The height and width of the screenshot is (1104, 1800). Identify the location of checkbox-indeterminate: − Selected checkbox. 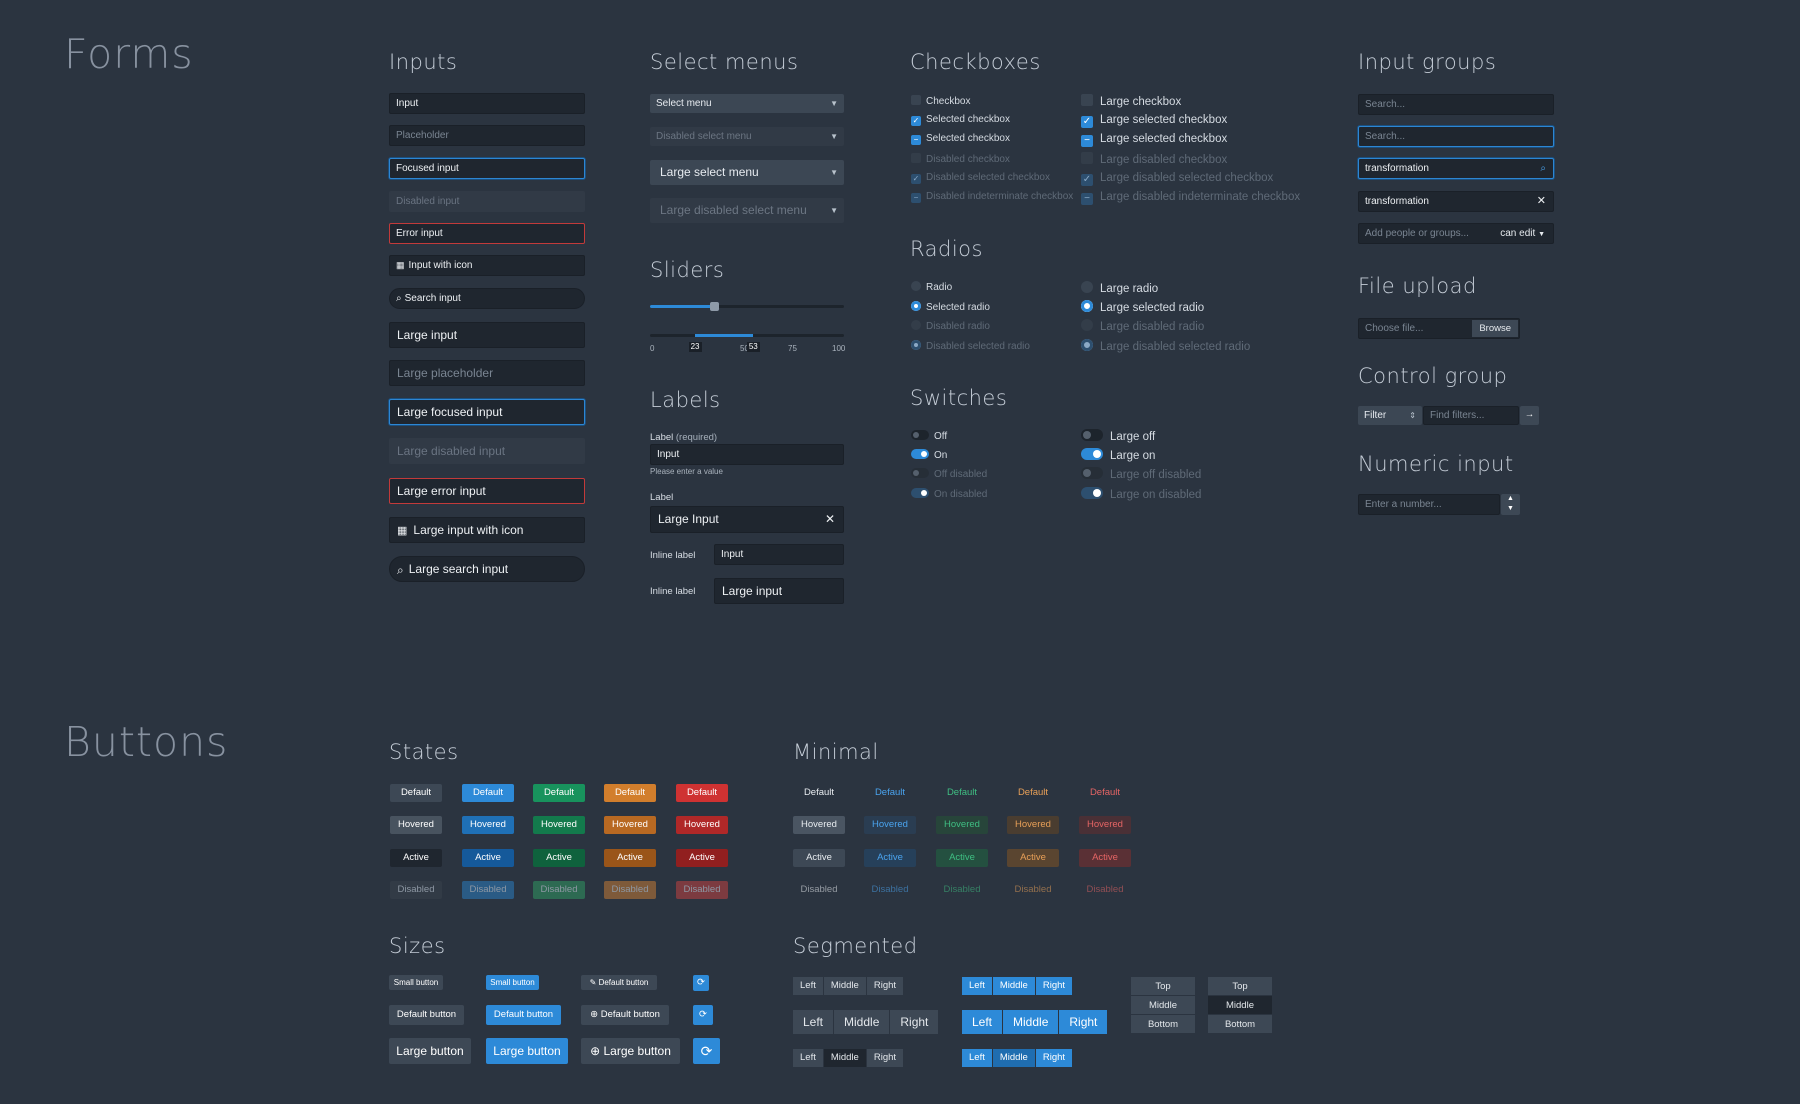
(960, 139).